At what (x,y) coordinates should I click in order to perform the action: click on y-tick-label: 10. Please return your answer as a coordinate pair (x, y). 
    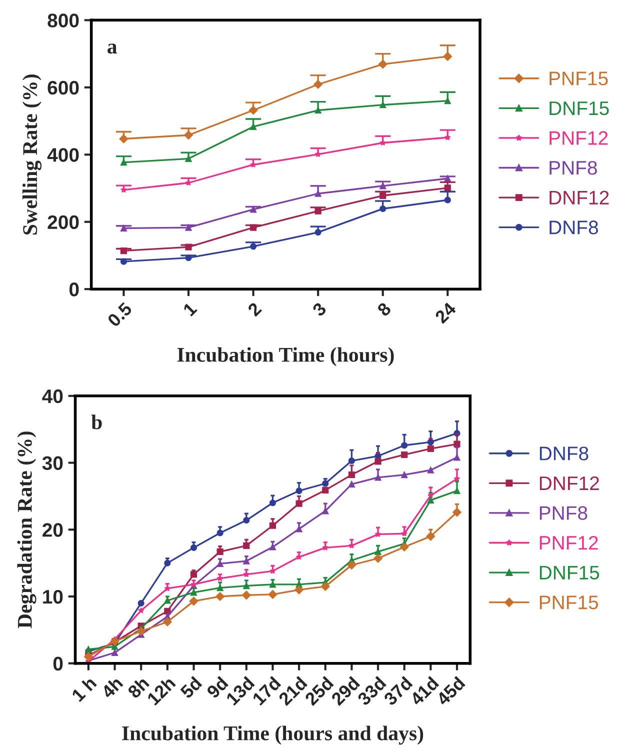
    Looking at the image, I should click on (53, 597).